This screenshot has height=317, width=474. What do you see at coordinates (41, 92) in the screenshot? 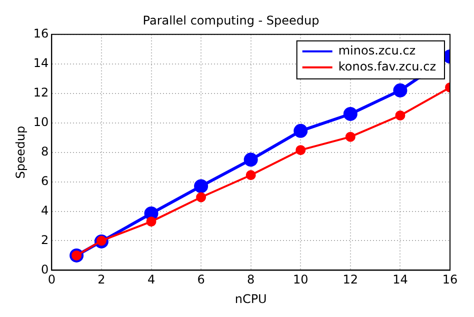
I see `y-tick-label: 12` at bounding box center [41, 92].